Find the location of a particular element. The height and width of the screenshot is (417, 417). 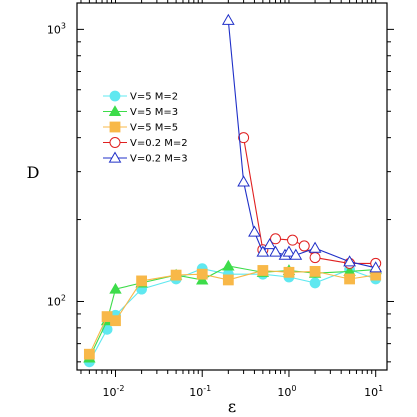

legend-label: V=5 M=2 is located at coordinates (154, 97).